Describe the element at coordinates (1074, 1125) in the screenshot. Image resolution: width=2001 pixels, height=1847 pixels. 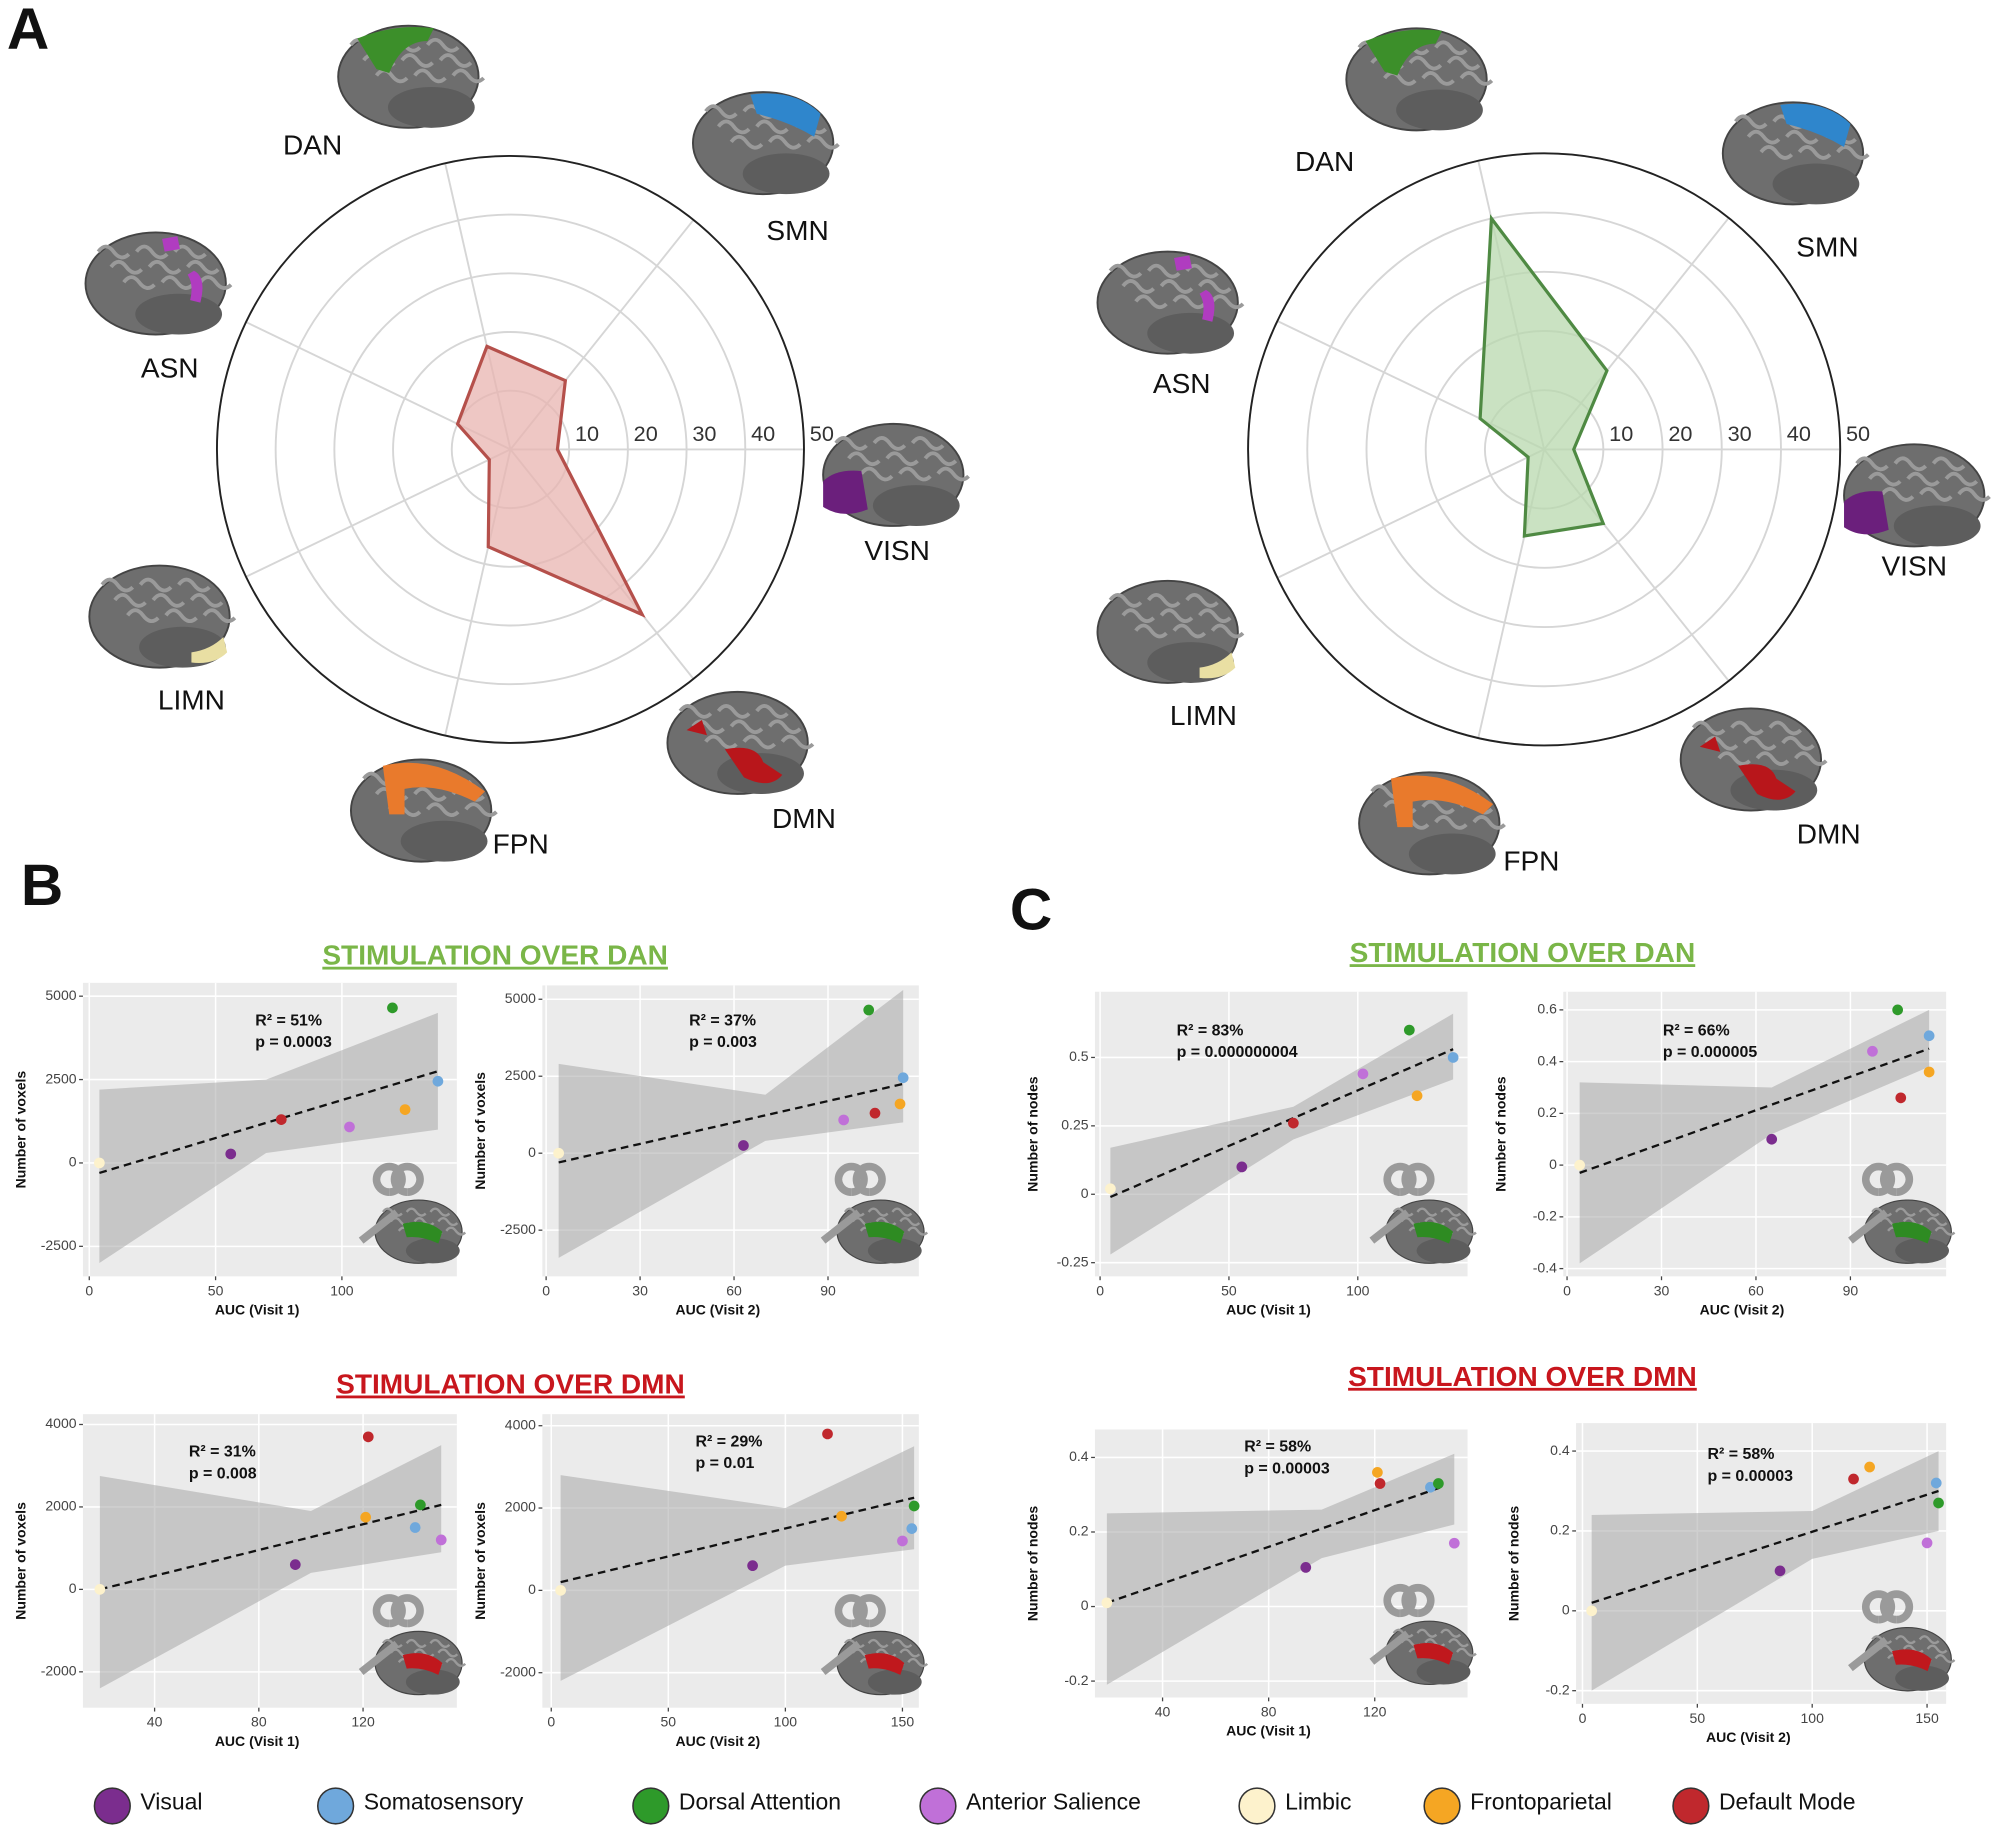
I see `y-tick-label: 0.25` at that location.